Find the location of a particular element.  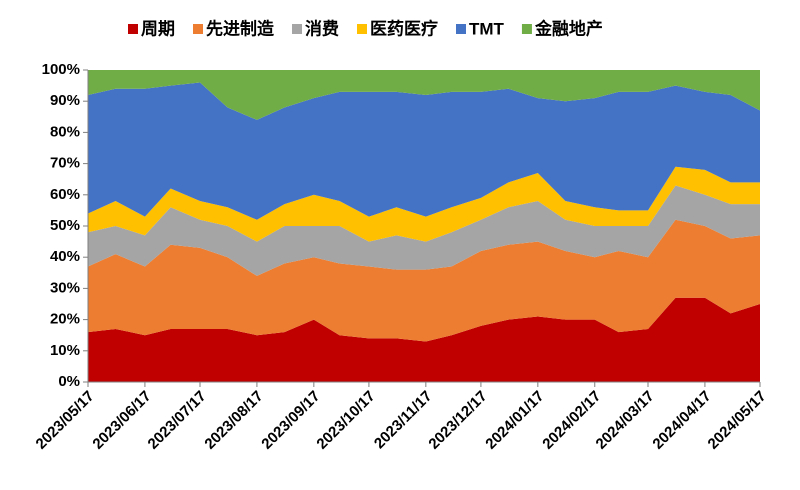

legend-label: 医药医疗 is located at coordinates (404, 28).